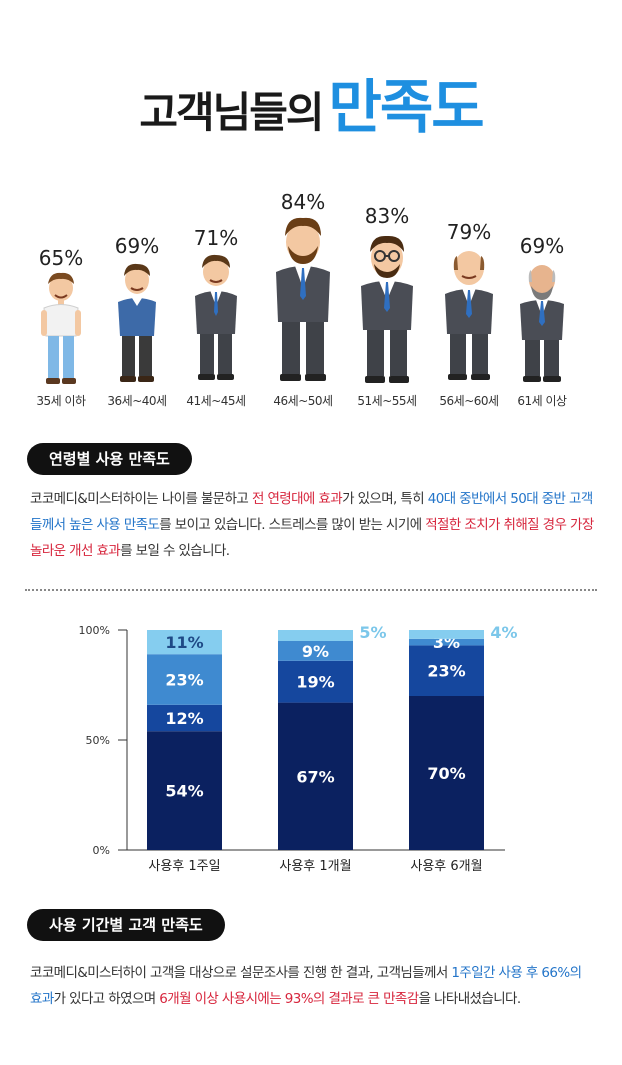  I want to click on bar-value-label: 19%, so click(315, 682).